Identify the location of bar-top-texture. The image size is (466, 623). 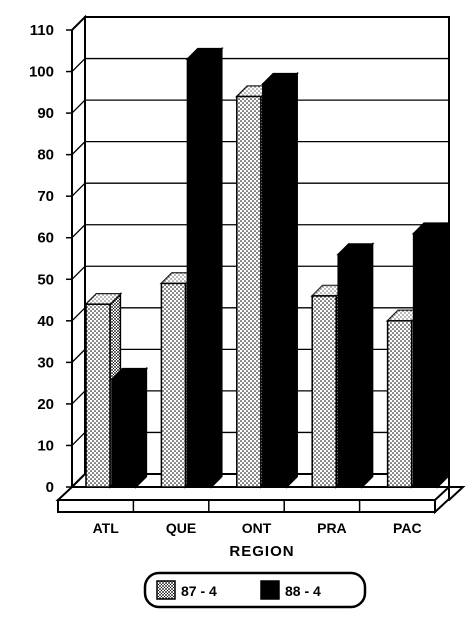
(103, 299).